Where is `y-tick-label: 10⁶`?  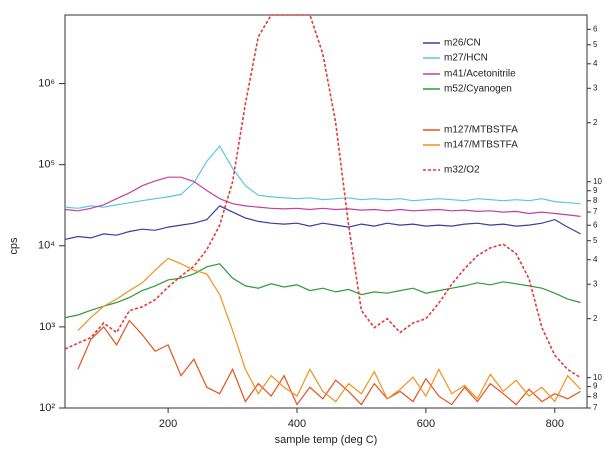 y-tick-label: 10⁶ is located at coordinates (46, 83).